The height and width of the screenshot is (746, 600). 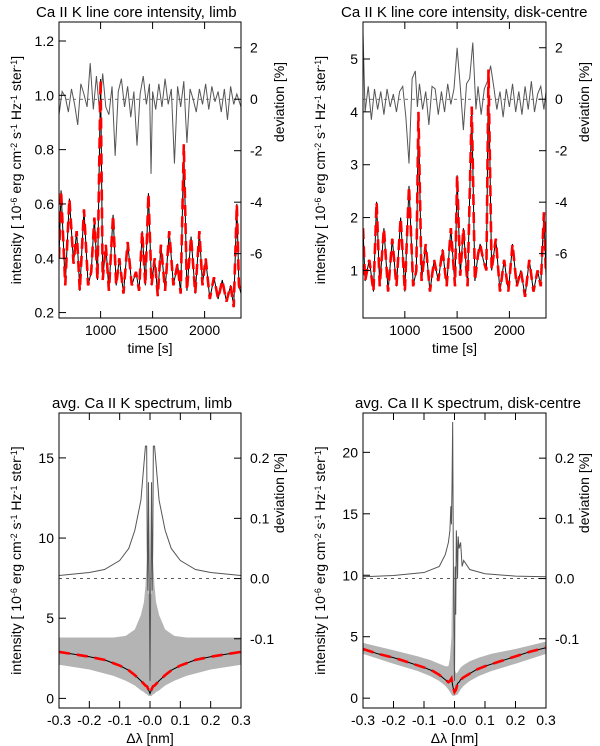 What do you see at coordinates (46, 458) in the screenshot?
I see `y-tick-label: 15` at bounding box center [46, 458].